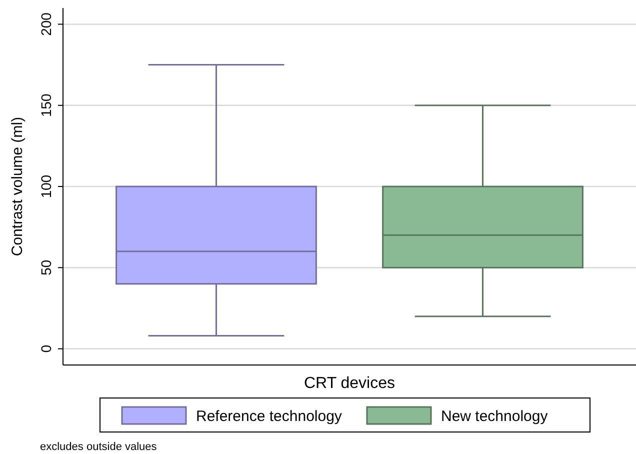  What do you see at coordinates (17, 186) in the screenshot?
I see `y-axis-title: Contrast volume (ml)` at bounding box center [17, 186].